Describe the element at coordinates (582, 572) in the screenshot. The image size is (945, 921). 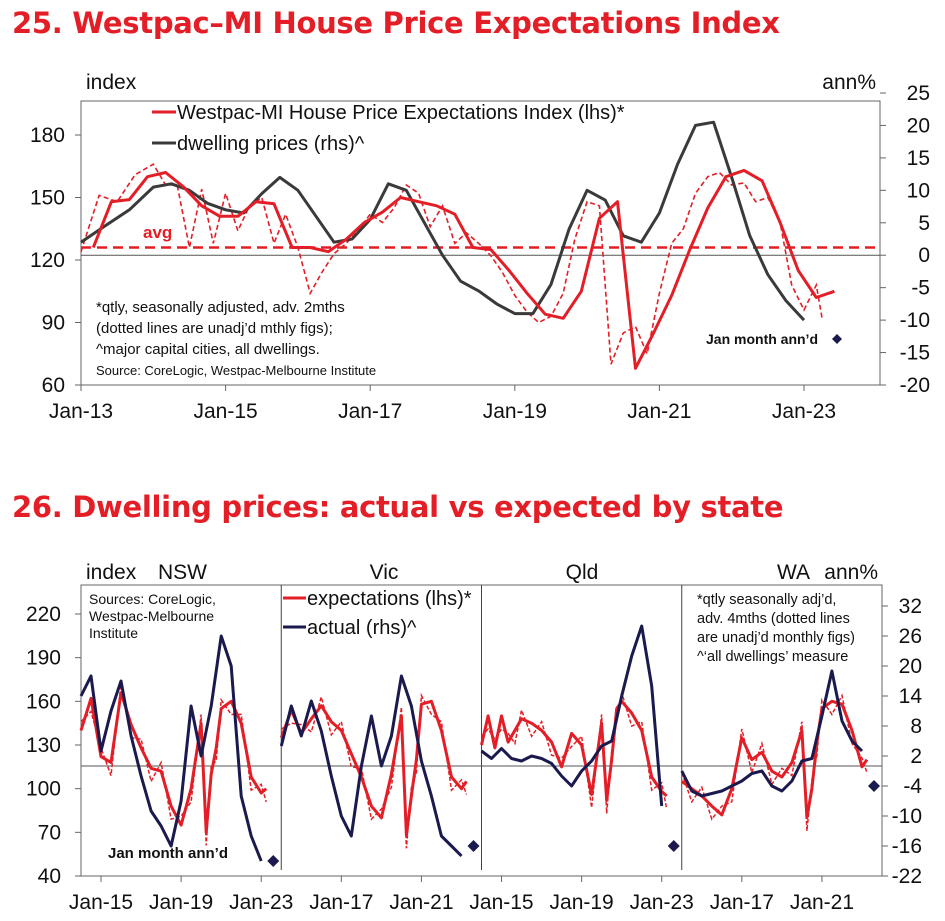
I see `panel-title-qld: Qld` at that location.